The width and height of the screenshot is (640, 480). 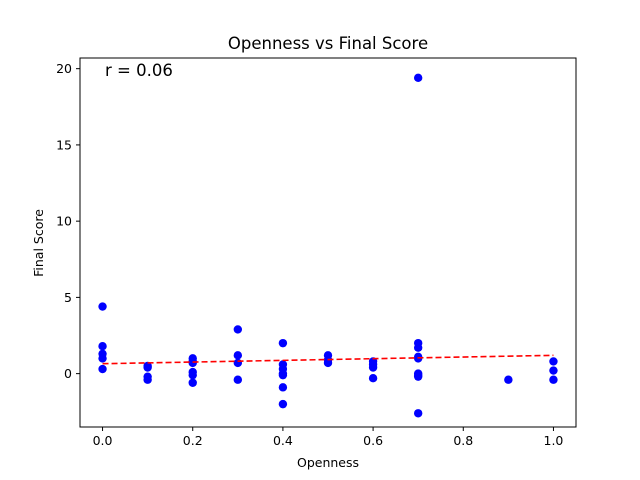 What do you see at coordinates (463, 440) in the screenshot?
I see `x-tick-label: 0.8` at bounding box center [463, 440].